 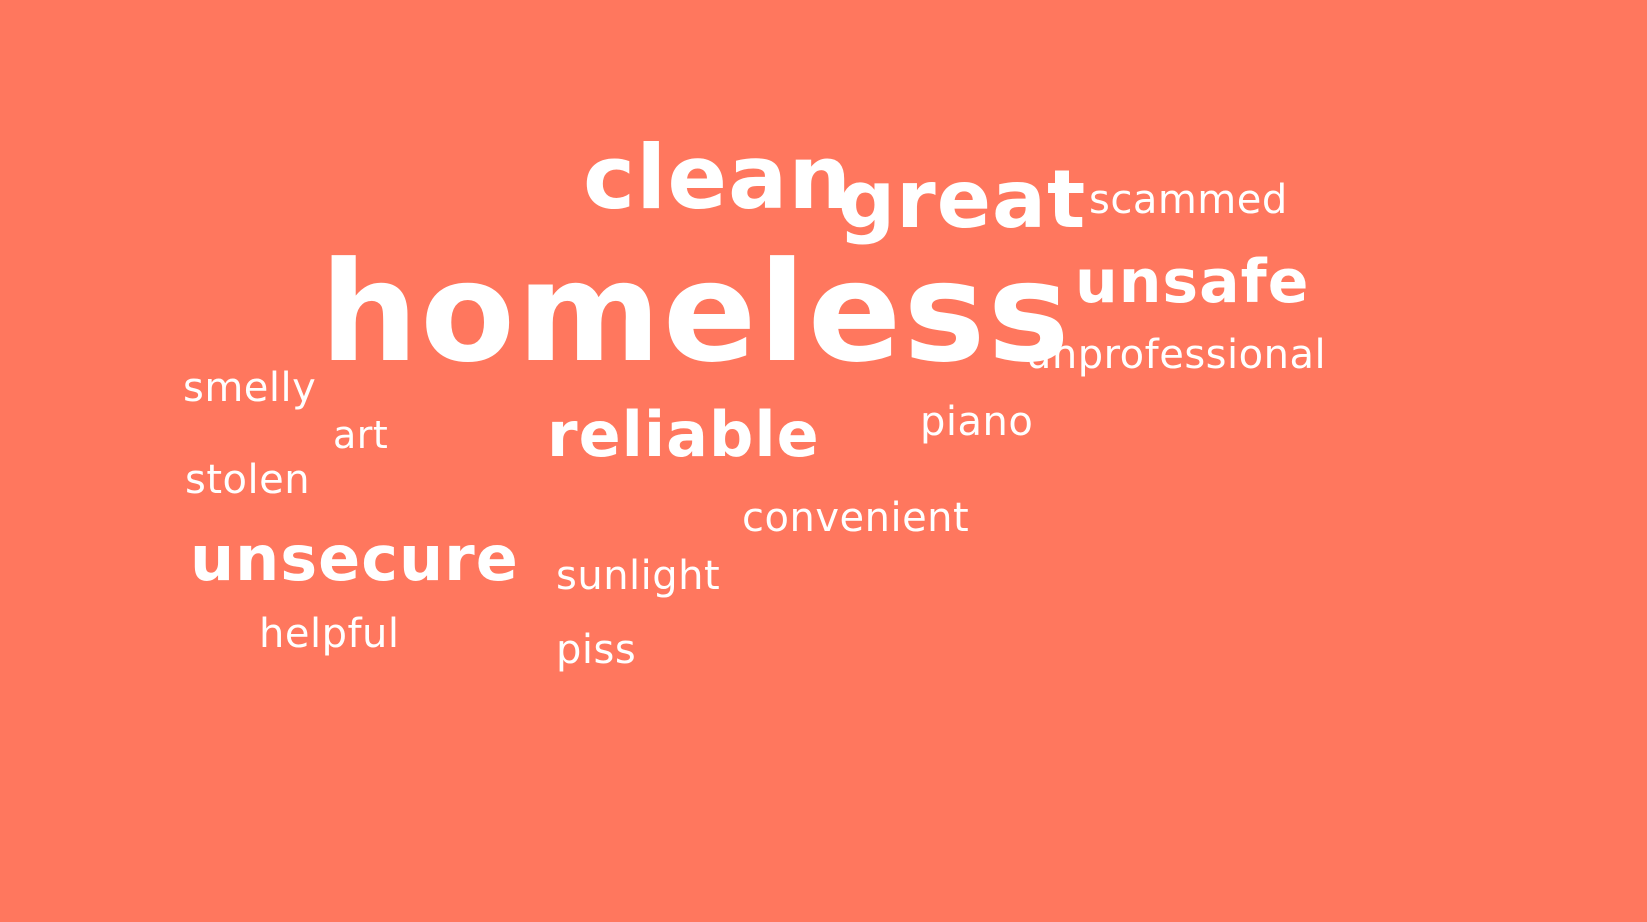 I want to click on word-unsafe: unsafe, so click(x=1192, y=282).